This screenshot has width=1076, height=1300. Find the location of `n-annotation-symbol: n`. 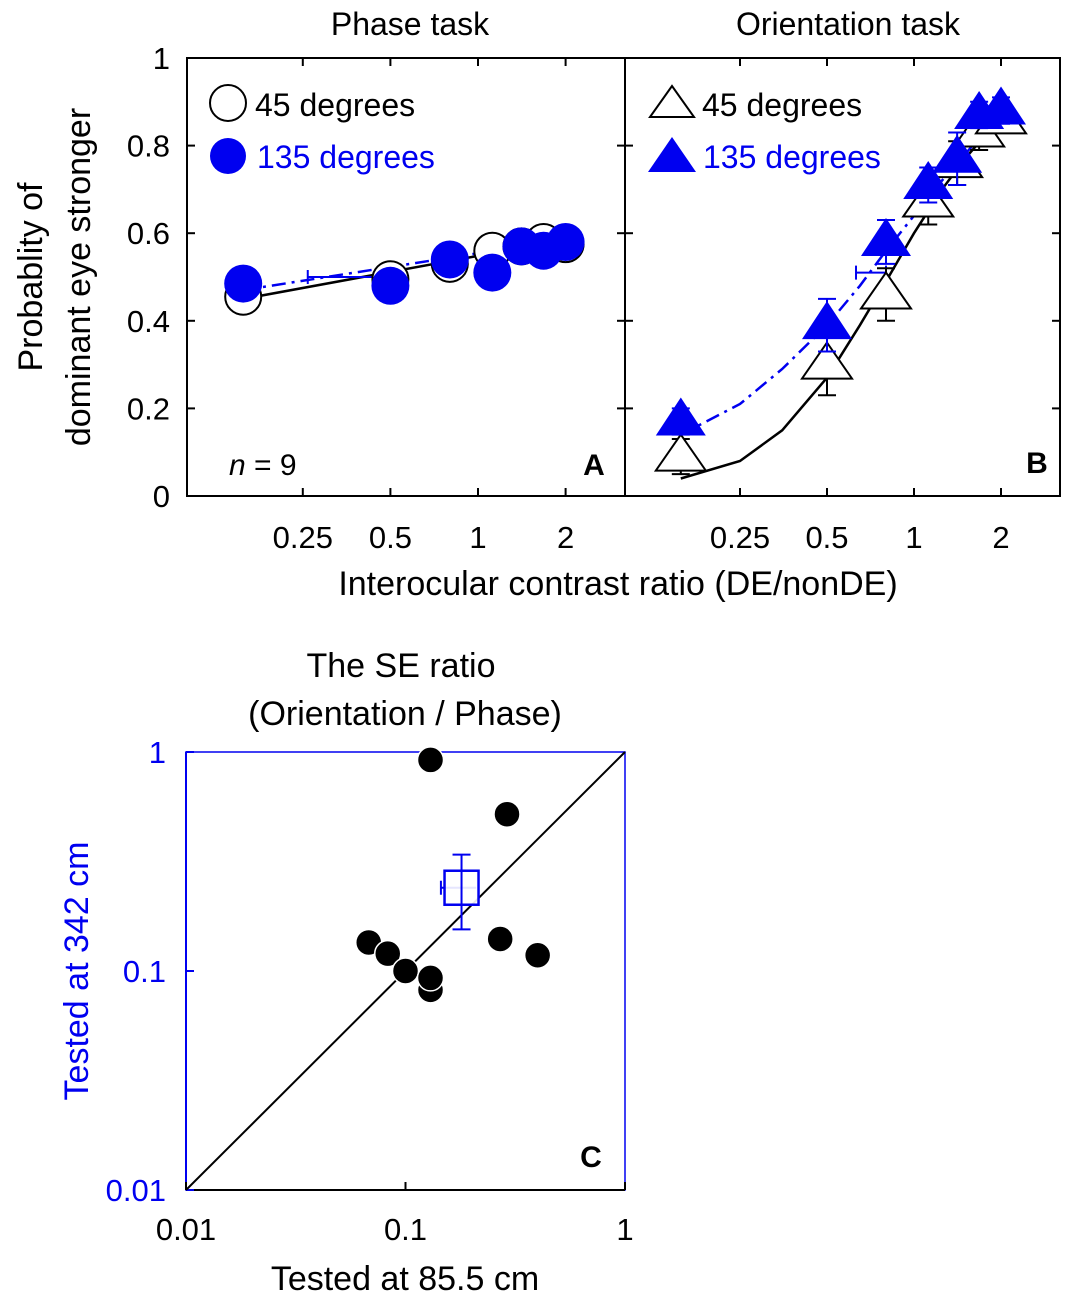

n-annotation-symbol: n is located at coordinates (237, 465).